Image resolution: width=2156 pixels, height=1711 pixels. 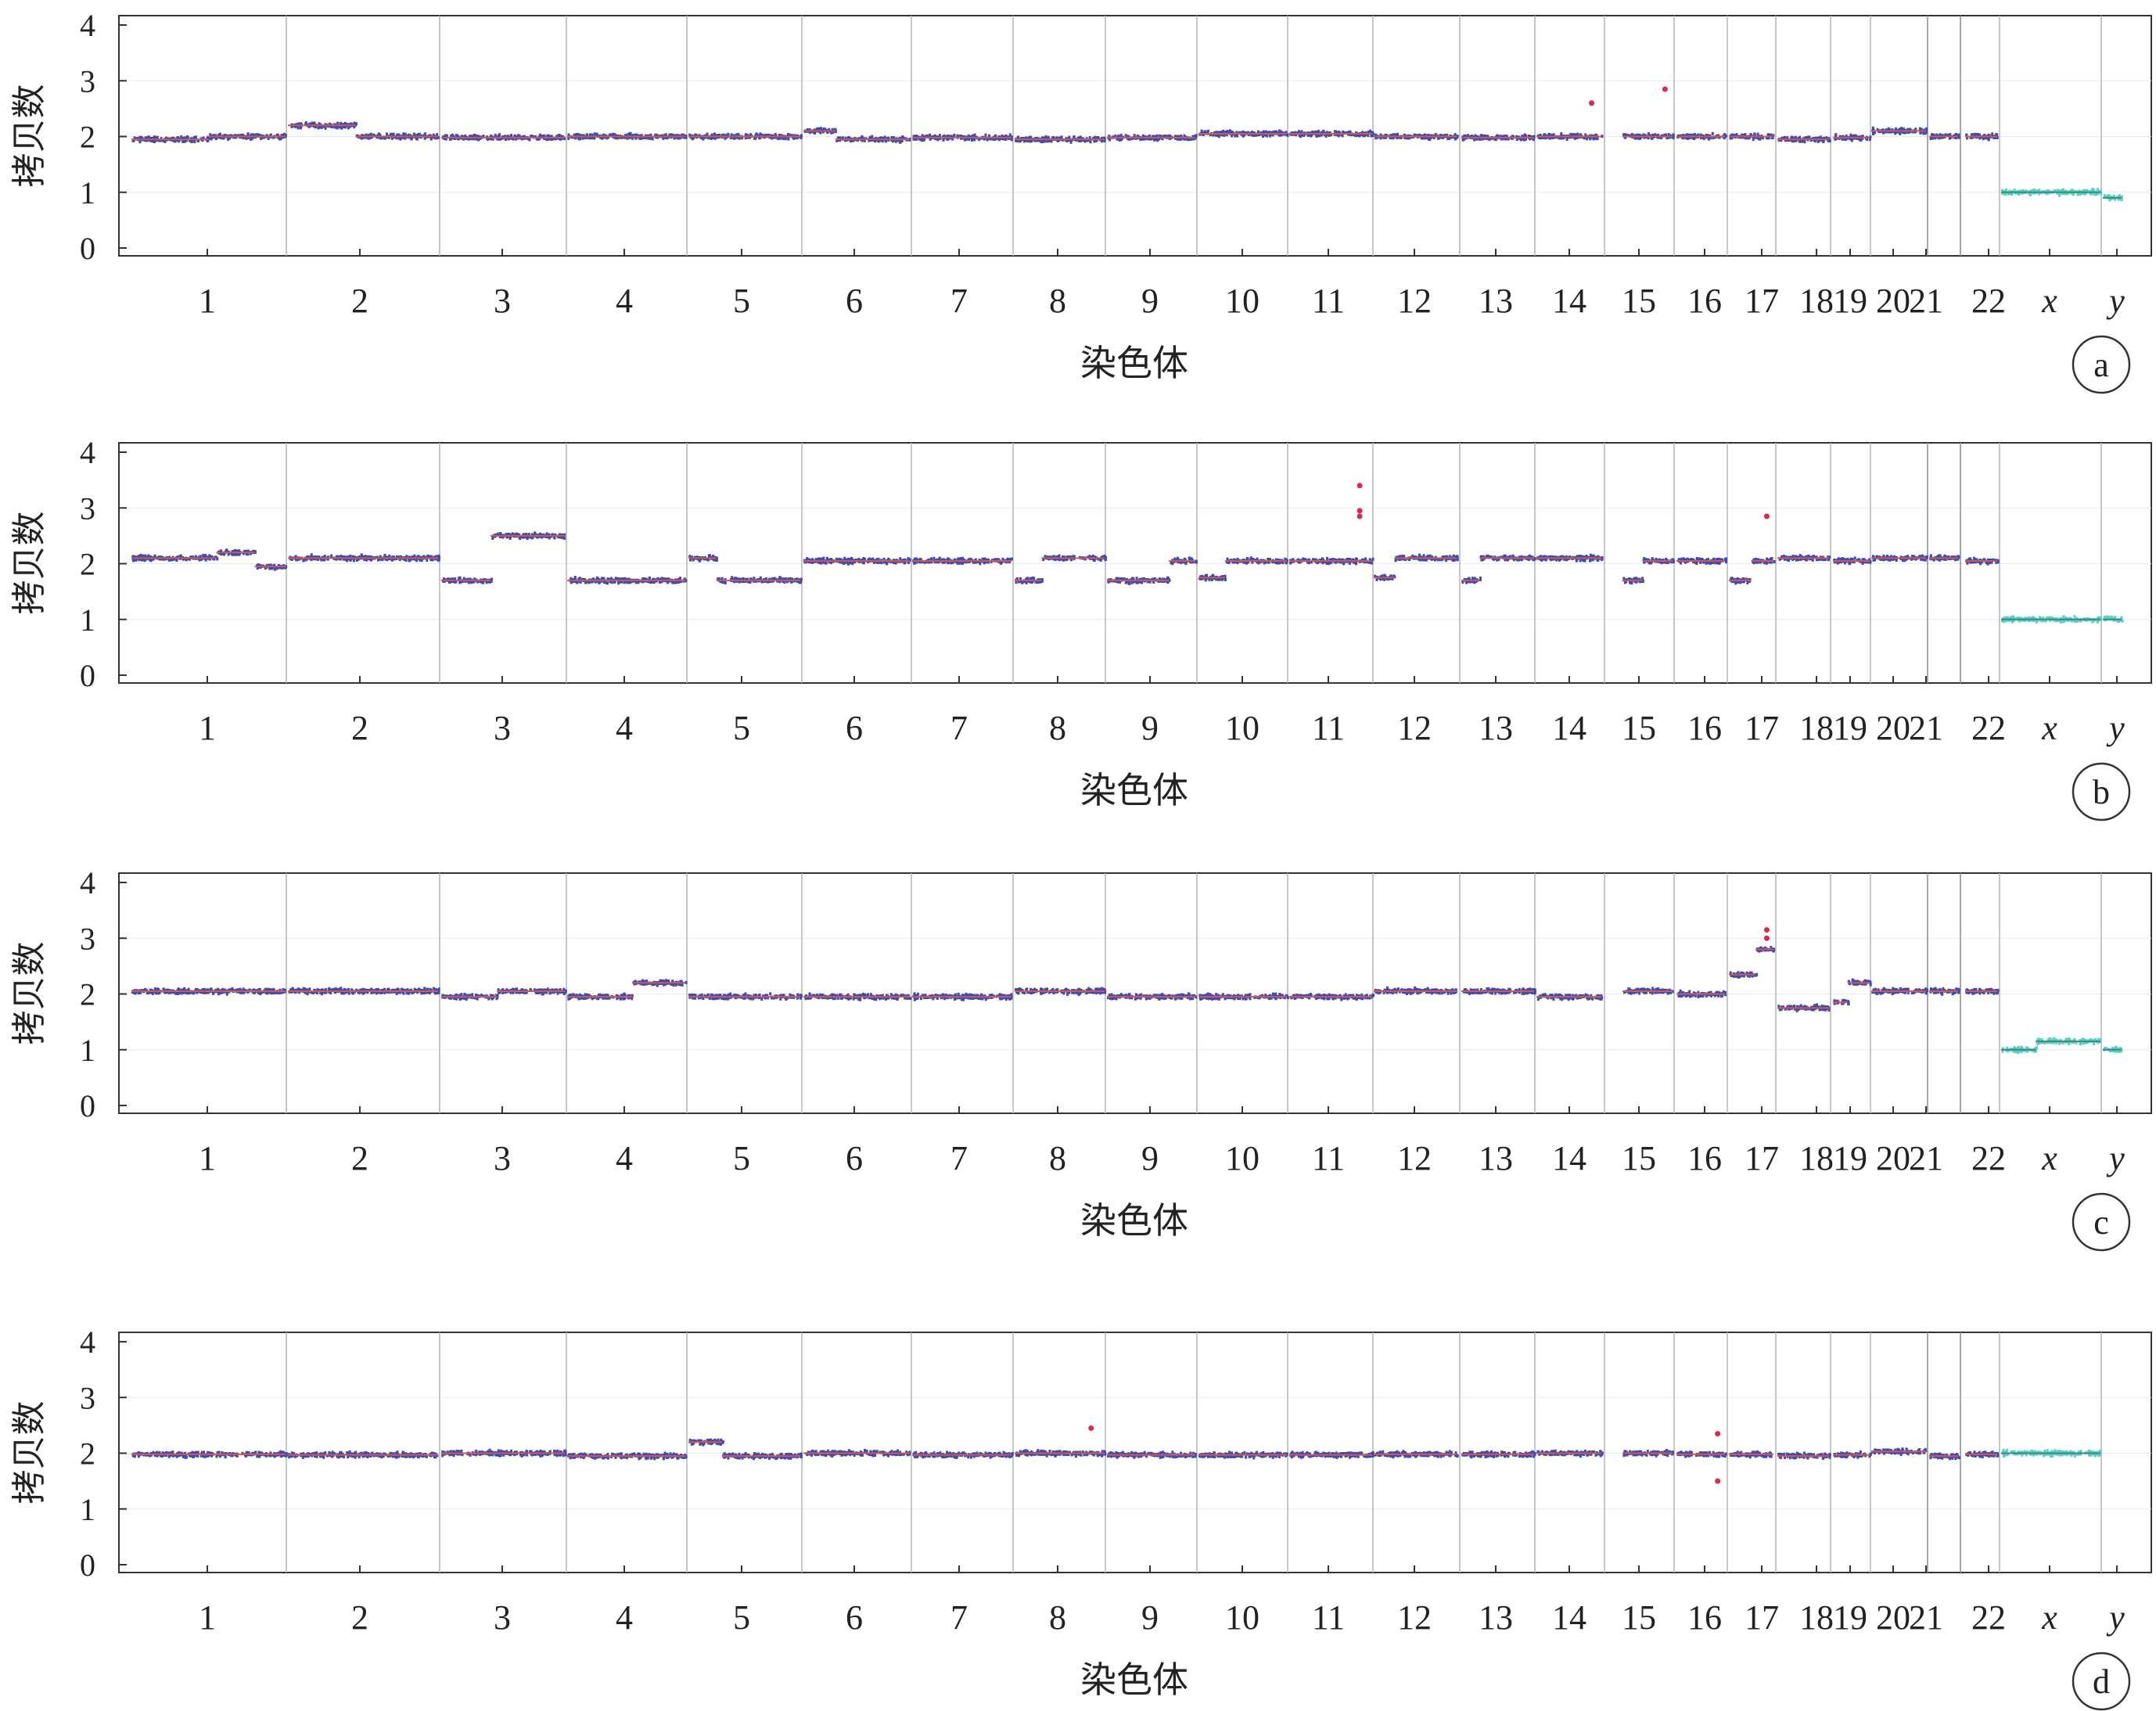 I want to click on x-tick-label-chr-2: 2, so click(x=359, y=301).